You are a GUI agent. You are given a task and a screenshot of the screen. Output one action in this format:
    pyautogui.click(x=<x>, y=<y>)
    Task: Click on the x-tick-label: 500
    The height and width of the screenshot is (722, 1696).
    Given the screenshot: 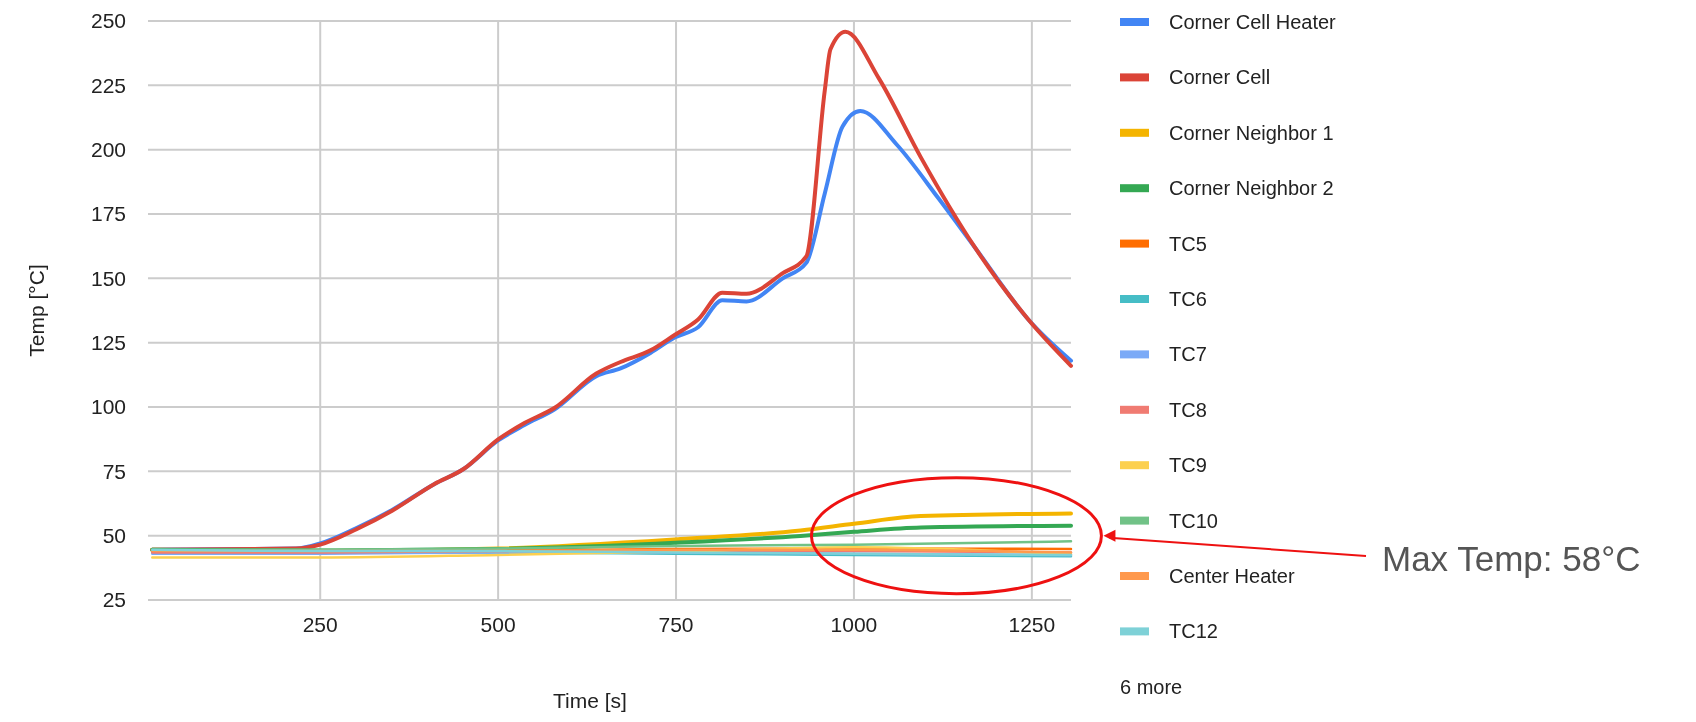 What is the action you would take?
    pyautogui.click(x=498, y=624)
    